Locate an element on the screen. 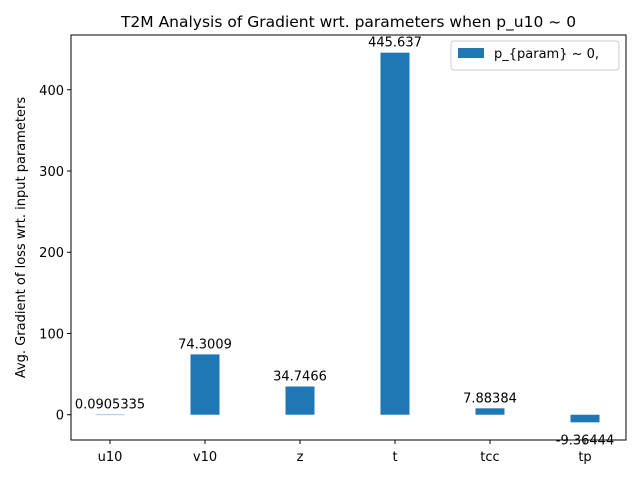 The image size is (640, 480). x-tick-label-u10: u10 is located at coordinates (110, 457).